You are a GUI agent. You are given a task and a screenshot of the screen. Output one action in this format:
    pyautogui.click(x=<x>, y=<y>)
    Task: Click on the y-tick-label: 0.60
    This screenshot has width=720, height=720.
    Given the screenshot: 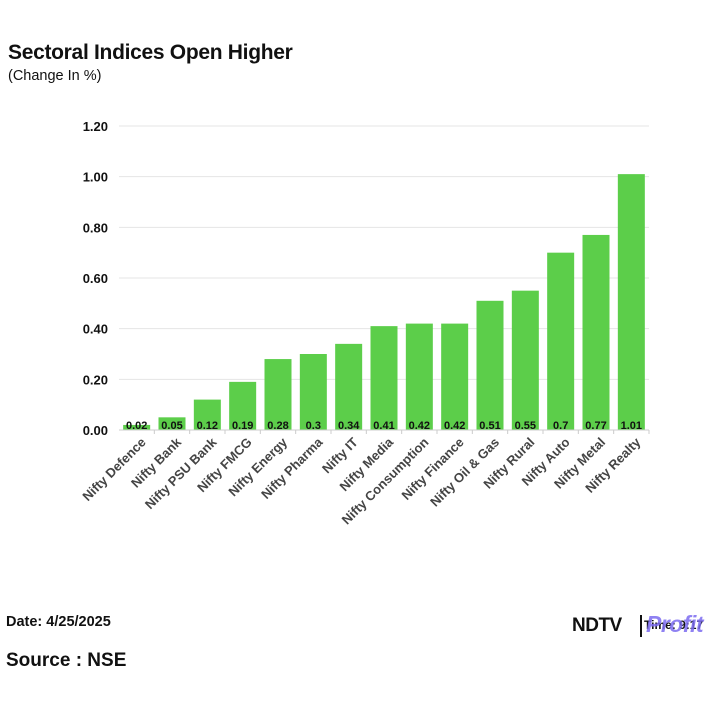 What is the action you would take?
    pyautogui.click(x=95, y=278)
    